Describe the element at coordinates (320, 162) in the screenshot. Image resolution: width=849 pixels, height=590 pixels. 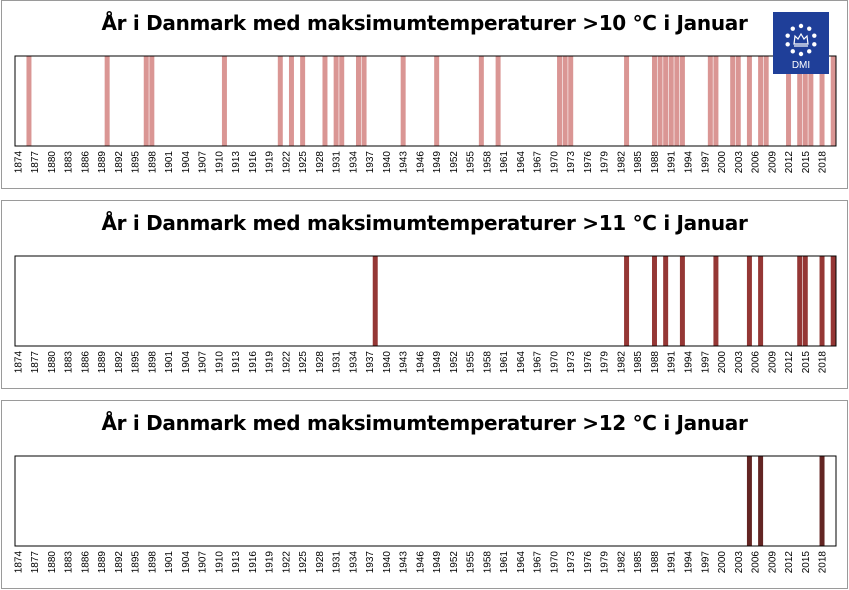
I see `x-tick-label: 1928` at that location.